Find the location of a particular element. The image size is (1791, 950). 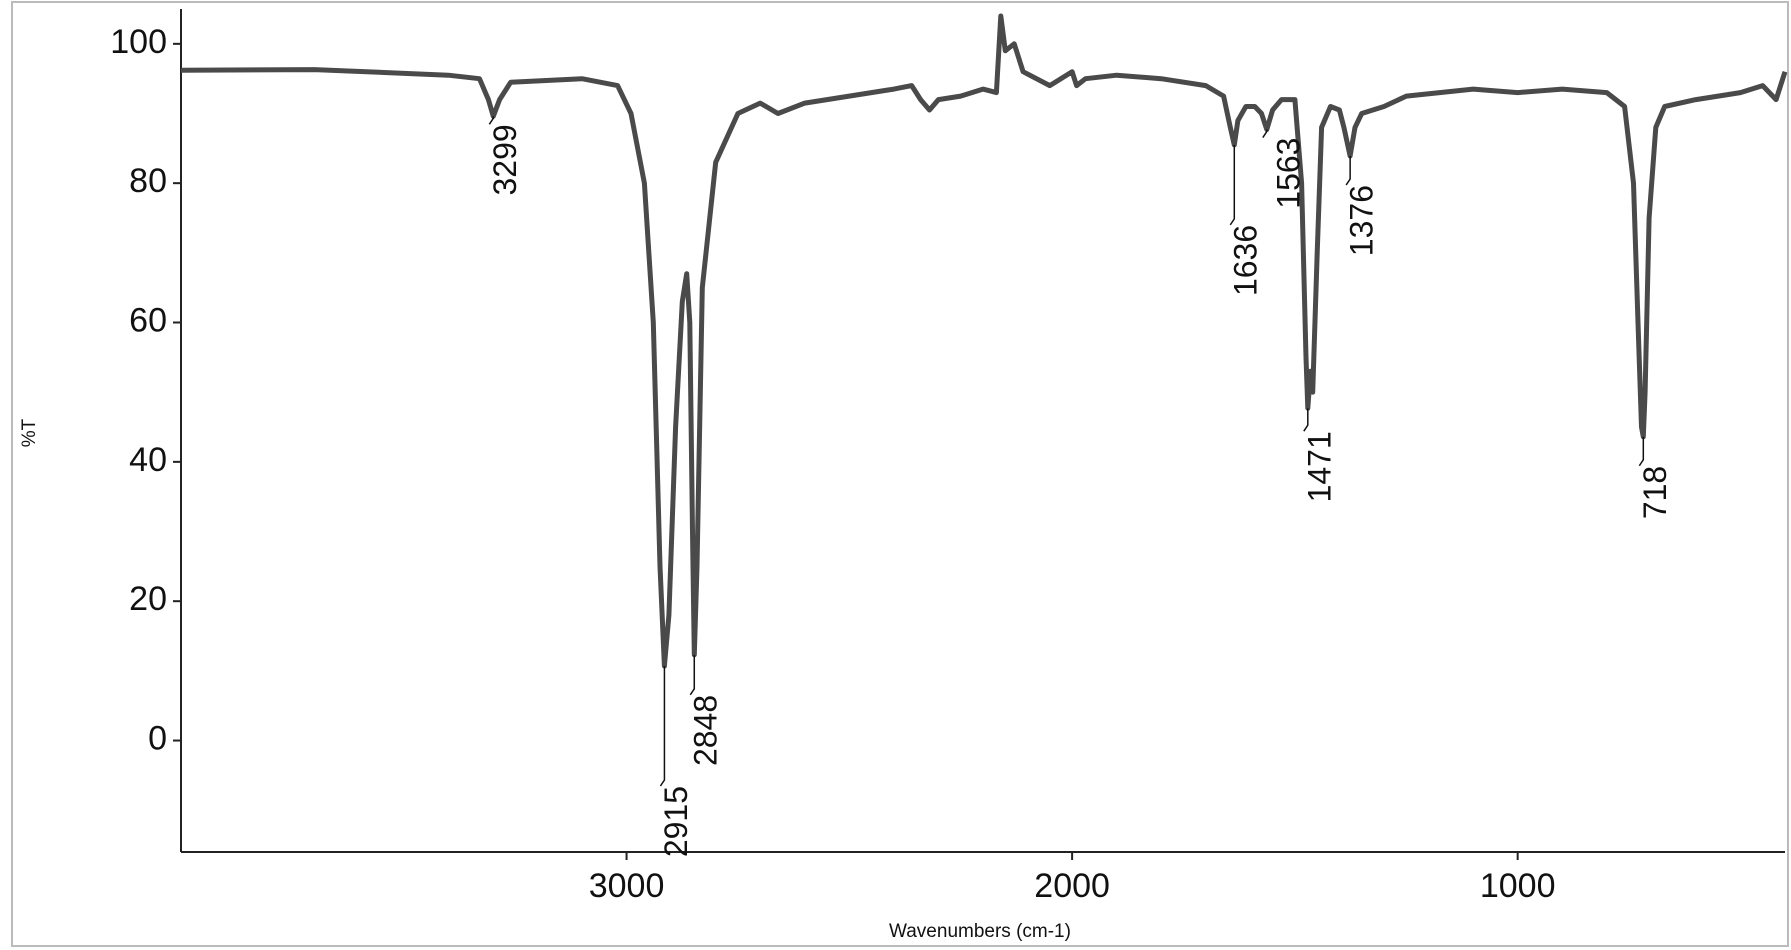

x-tick-label: 1000 is located at coordinates (1518, 886).